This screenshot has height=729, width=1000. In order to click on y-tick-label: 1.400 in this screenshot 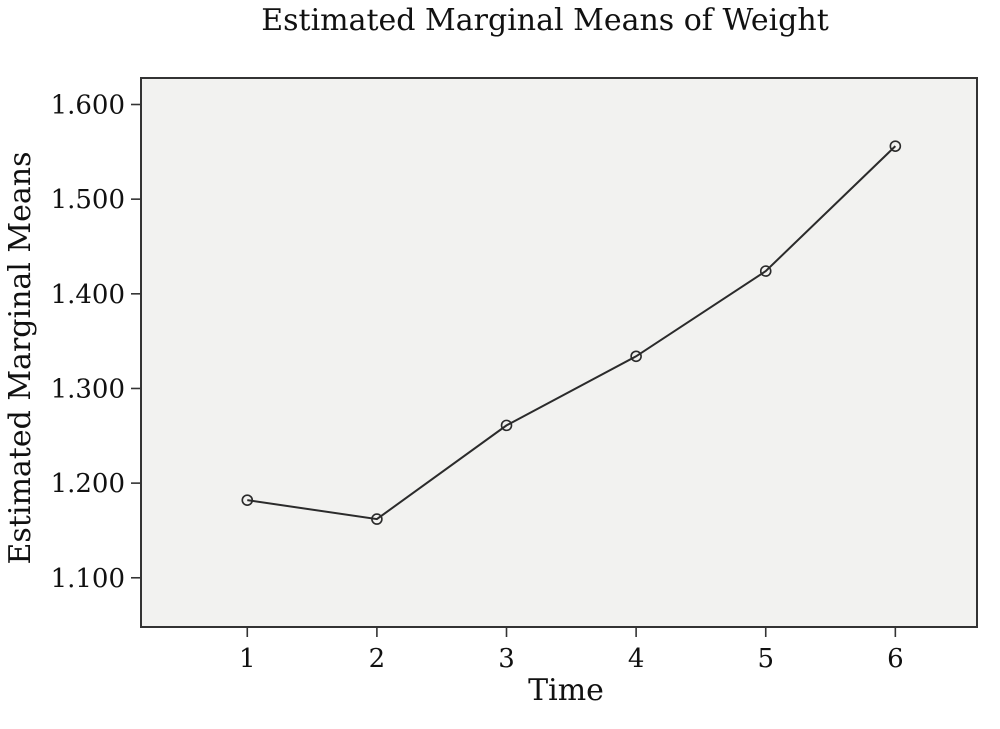, I will do `click(88, 295)`.